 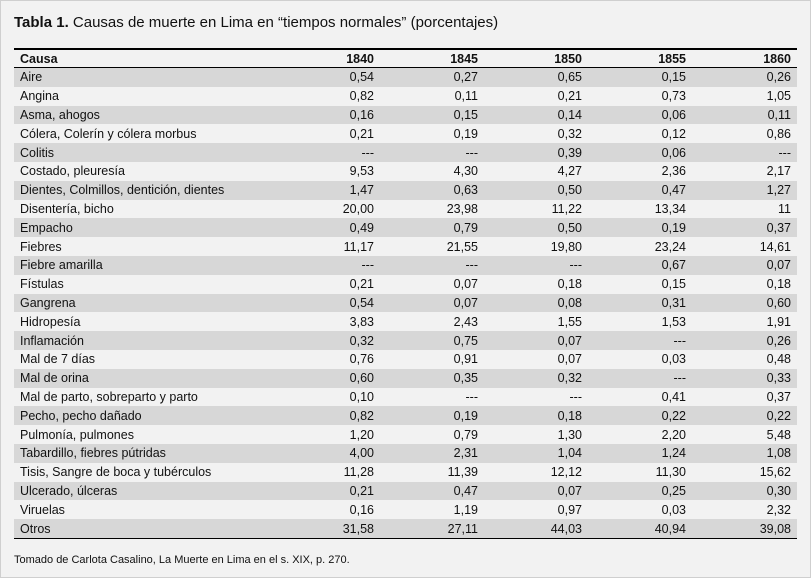 What do you see at coordinates (145, 303) in the screenshot?
I see `cause-cell: Gangrena` at bounding box center [145, 303].